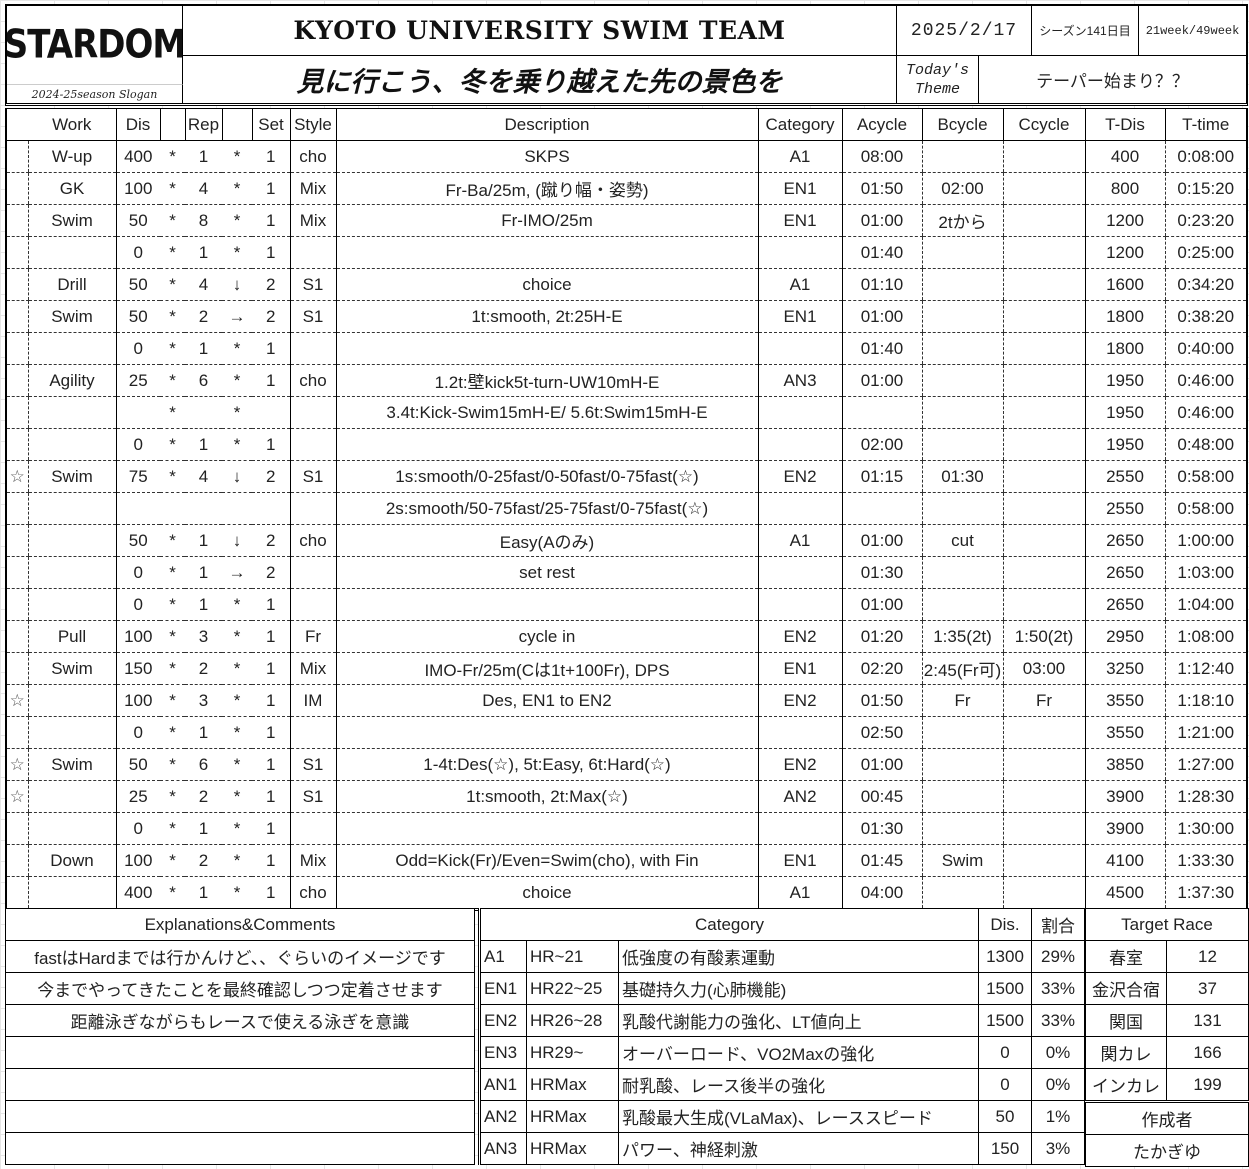 The height and width of the screenshot is (1169, 1249). I want to click on cell-a-cycle: 00:45, so click(881, 796).